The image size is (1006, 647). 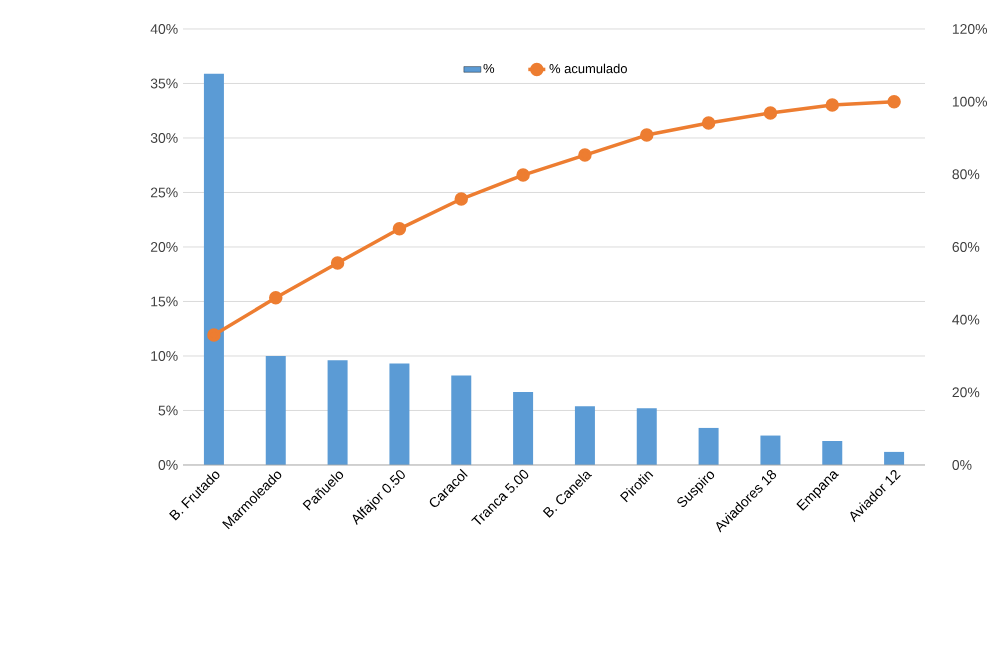 I want to click on y-tick-label: 35%, so click(x=164, y=83).